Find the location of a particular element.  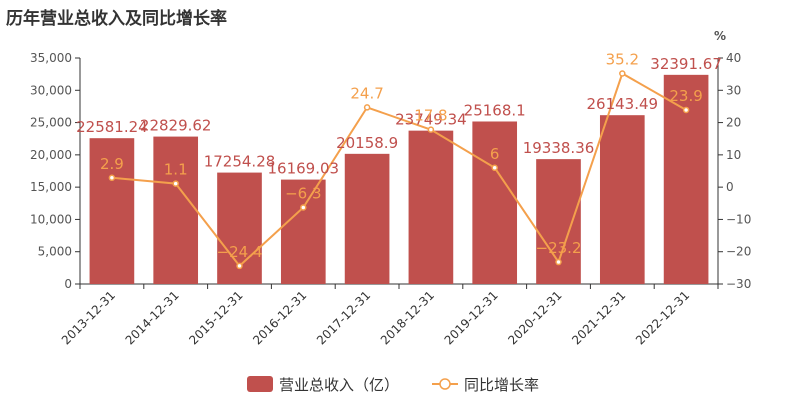

y-left-tick-label: 30,000 is located at coordinates (51, 90).